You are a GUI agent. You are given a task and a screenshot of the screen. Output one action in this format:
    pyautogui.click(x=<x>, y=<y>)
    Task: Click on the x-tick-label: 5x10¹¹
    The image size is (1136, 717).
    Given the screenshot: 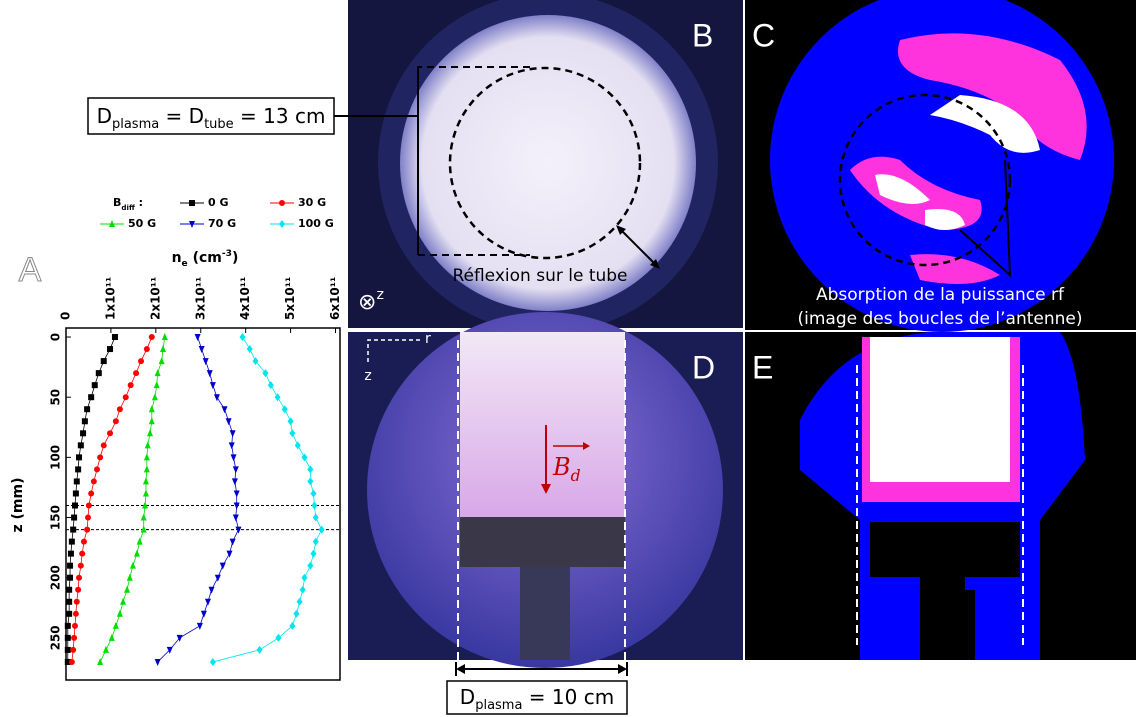 What is the action you would take?
    pyautogui.click(x=290, y=298)
    